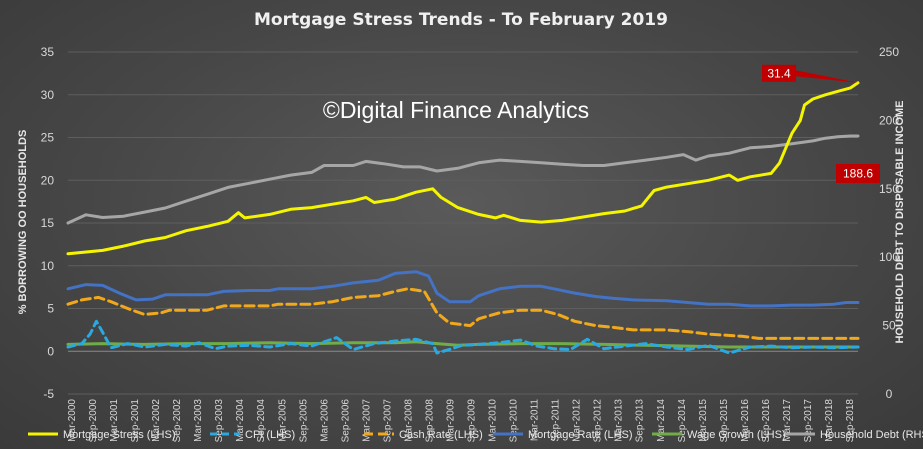  What do you see at coordinates (345, 421) in the screenshot?
I see `x-tick-label: Sep-2006` at bounding box center [345, 421].